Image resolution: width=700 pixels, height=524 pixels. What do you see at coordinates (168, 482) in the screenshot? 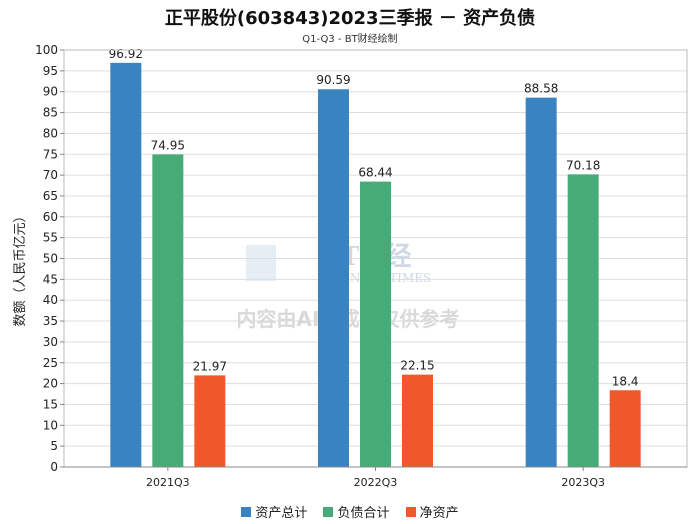
I see `x-tick-label: 2021Q3` at bounding box center [168, 482].